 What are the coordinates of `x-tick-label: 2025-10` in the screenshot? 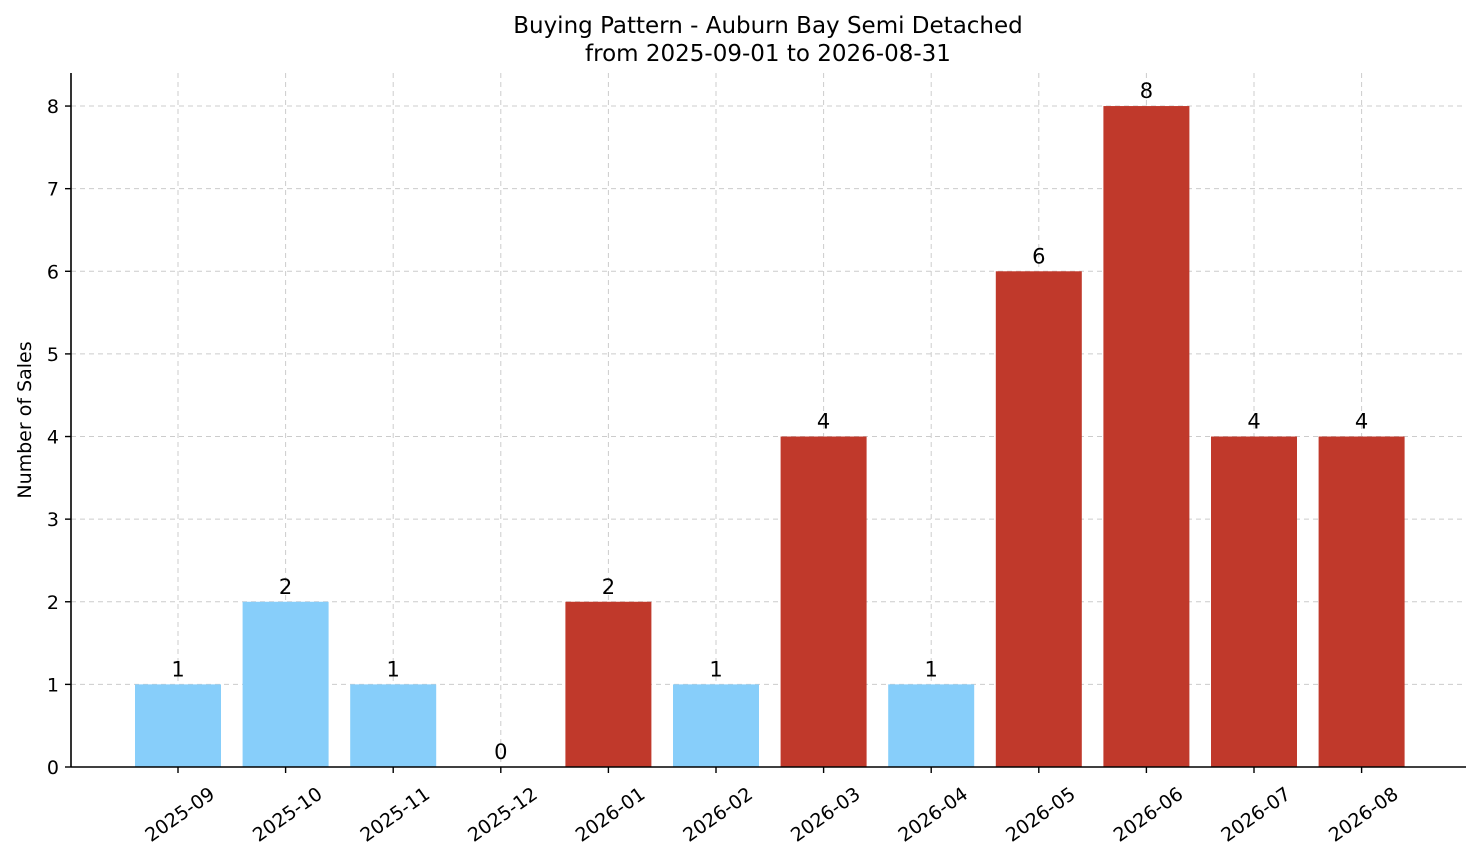 It's located at (288, 815).